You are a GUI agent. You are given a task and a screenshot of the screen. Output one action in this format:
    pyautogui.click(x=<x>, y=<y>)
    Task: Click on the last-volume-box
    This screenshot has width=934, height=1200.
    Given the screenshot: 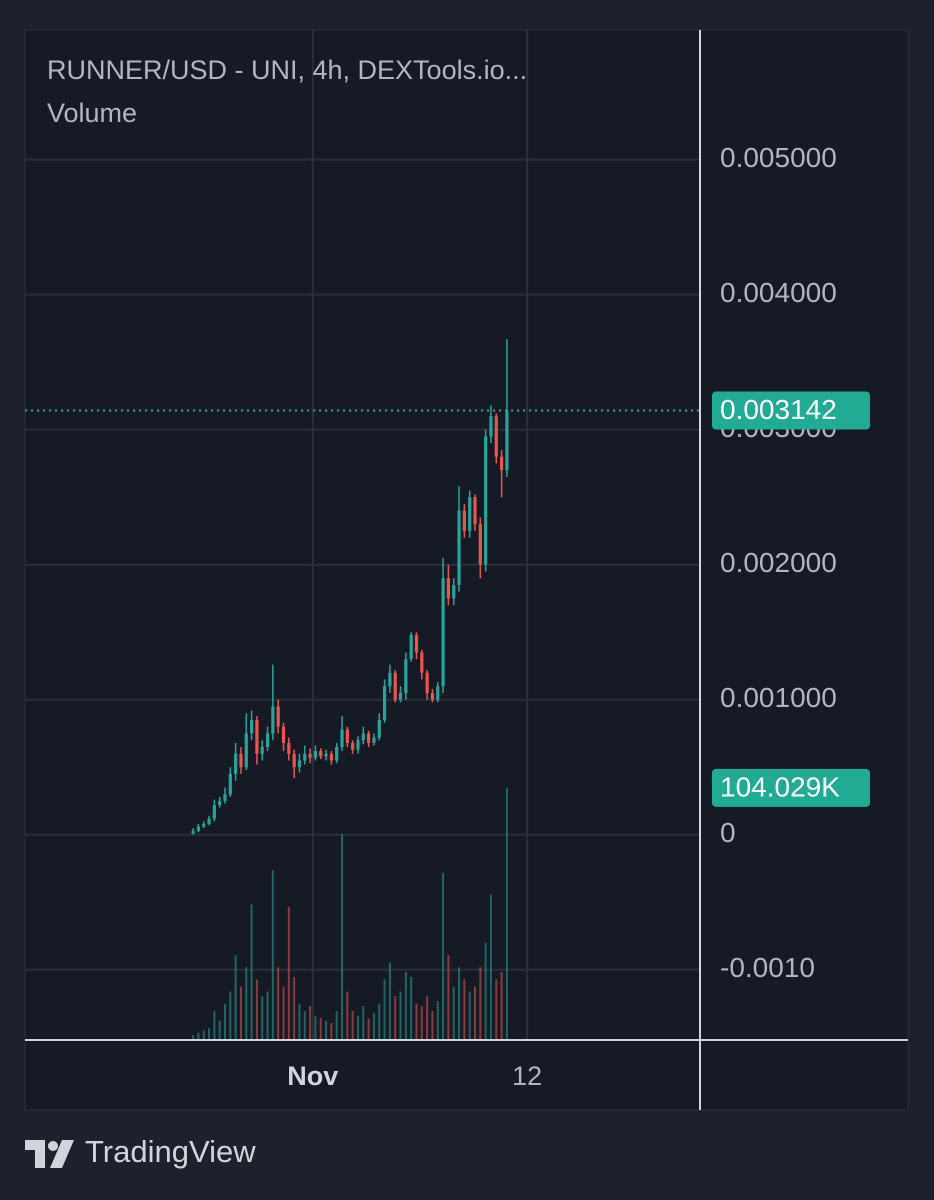 What is the action you would take?
    pyautogui.click(x=791, y=787)
    